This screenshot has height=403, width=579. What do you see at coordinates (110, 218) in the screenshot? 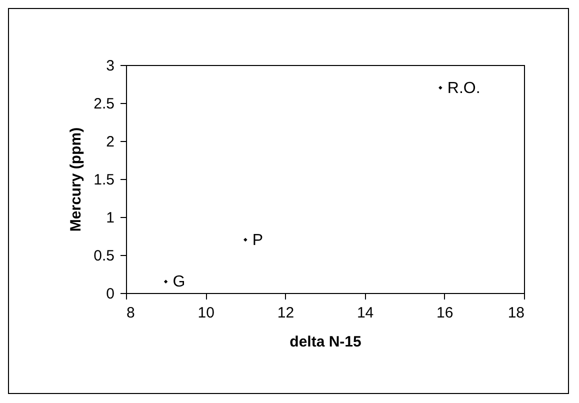
I see `y-tick-label: 1` at bounding box center [110, 218].